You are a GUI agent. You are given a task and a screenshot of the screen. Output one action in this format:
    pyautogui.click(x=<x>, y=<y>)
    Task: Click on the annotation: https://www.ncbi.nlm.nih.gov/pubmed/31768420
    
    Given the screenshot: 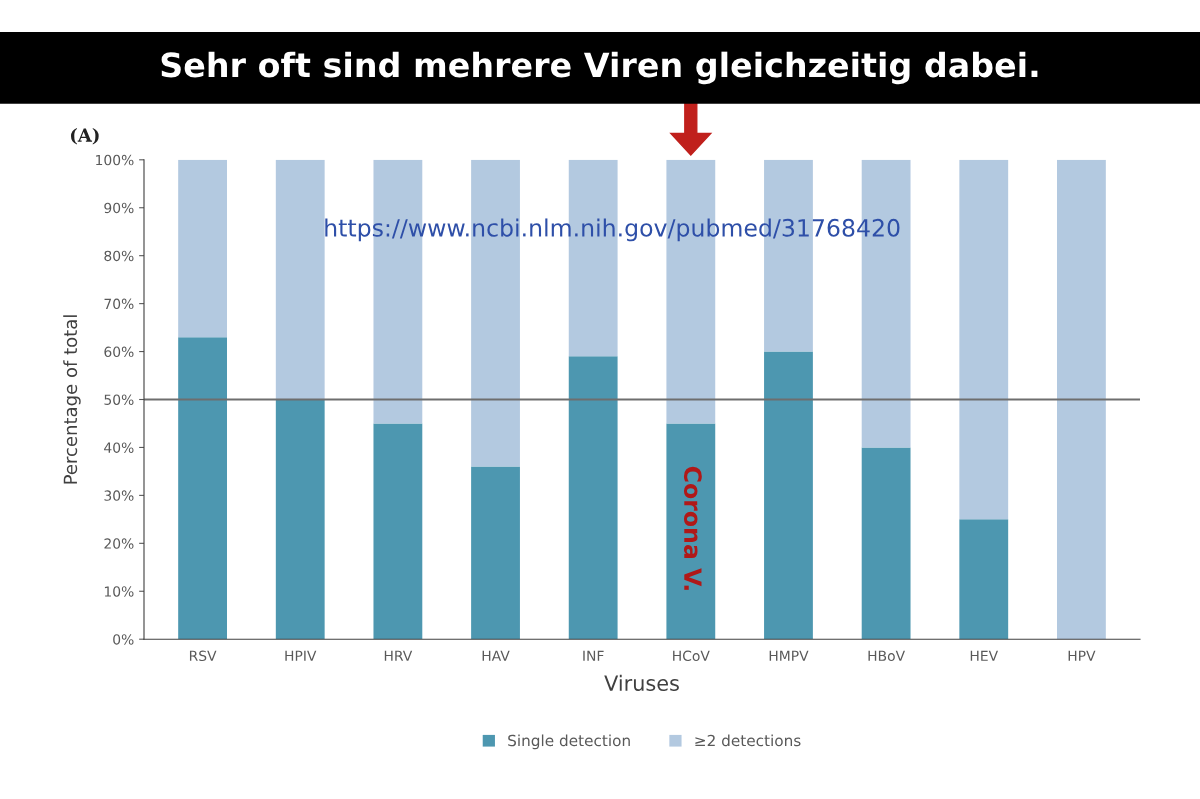 What is the action you would take?
    pyautogui.click(x=612, y=230)
    